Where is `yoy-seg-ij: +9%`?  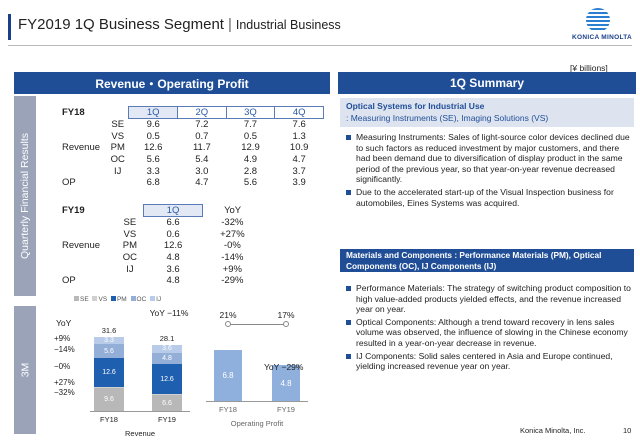 yoy-seg-ij: +9% is located at coordinates (62, 338).